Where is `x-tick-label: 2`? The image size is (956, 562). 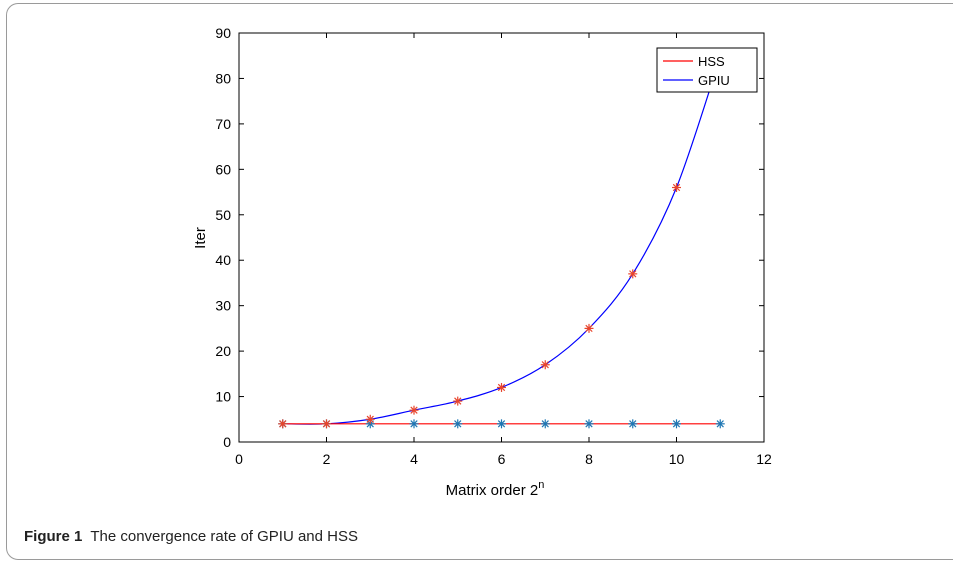 x-tick-label: 2 is located at coordinates (327, 459).